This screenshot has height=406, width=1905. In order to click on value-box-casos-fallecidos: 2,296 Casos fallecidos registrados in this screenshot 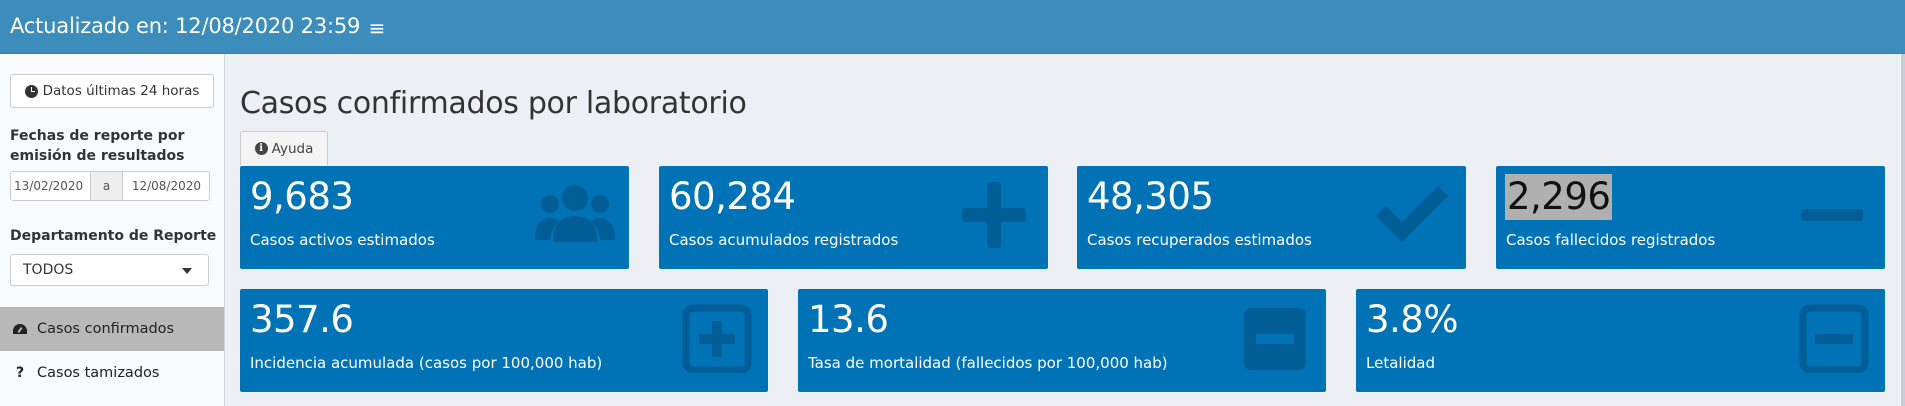, I will do `click(1690, 217)`.